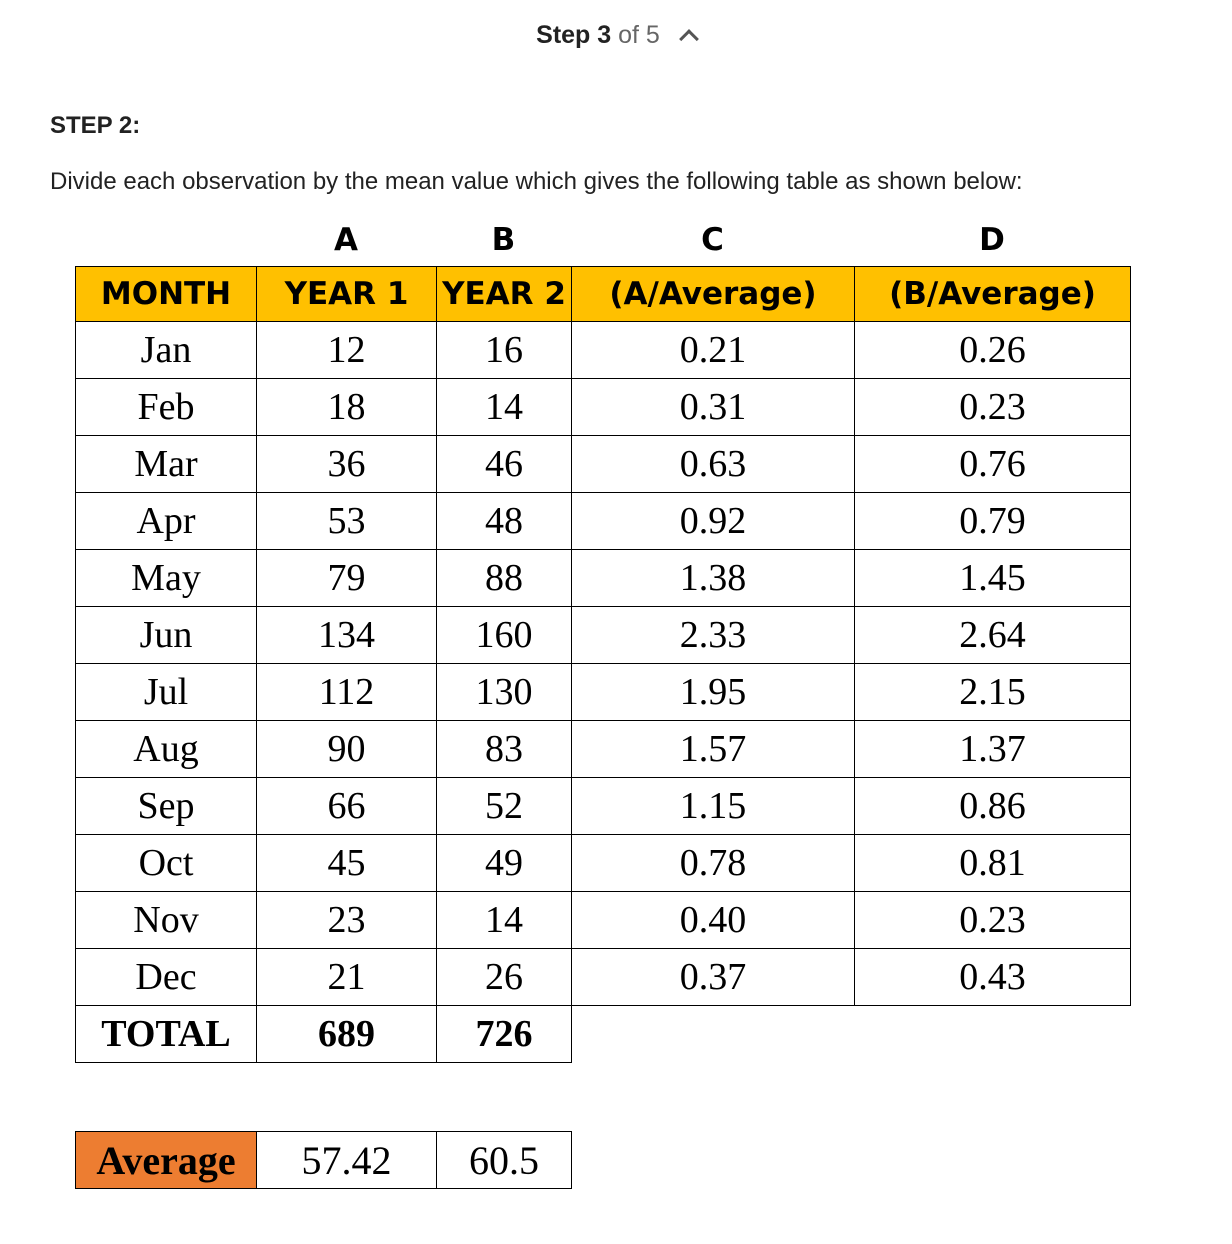  I want to click on cell-year1: 12, so click(346, 350).